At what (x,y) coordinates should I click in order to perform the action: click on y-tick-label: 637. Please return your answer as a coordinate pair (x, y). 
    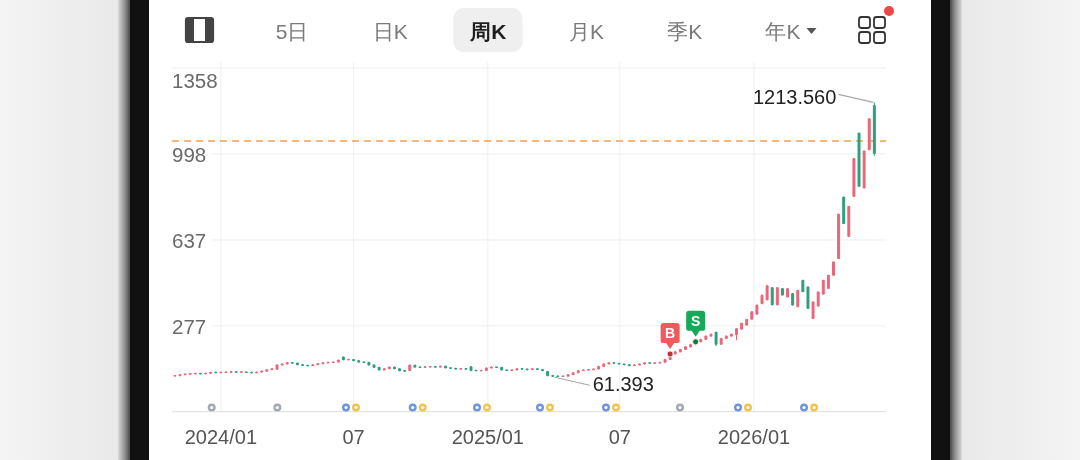
    Looking at the image, I should click on (189, 241).